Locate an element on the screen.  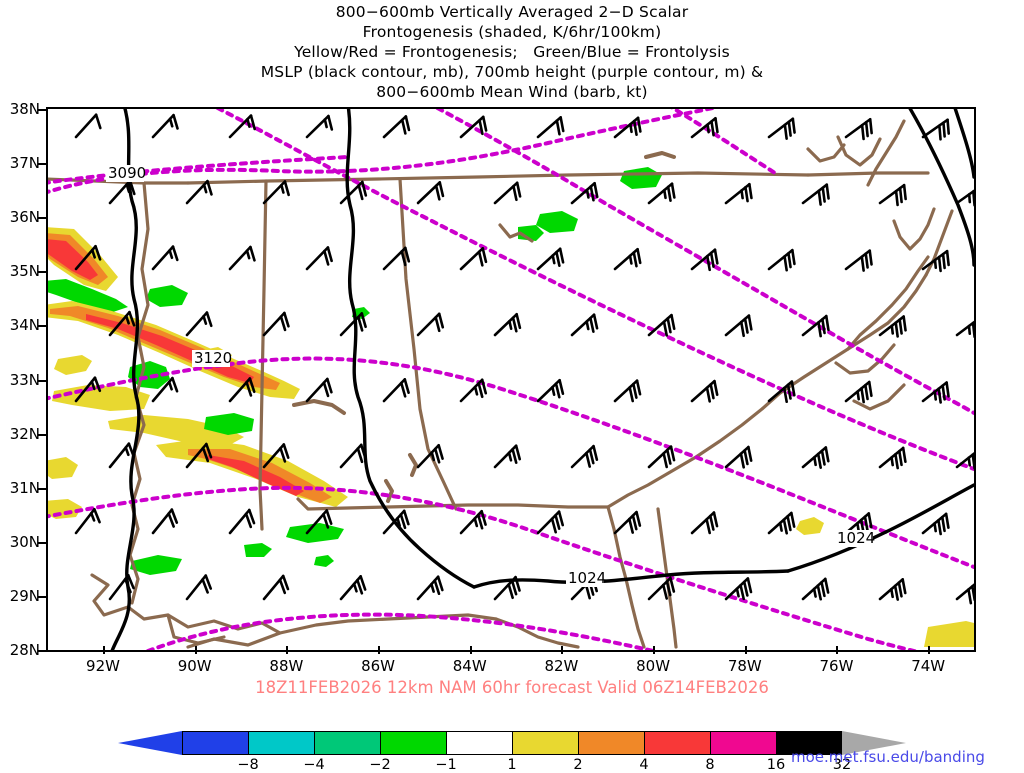
y-axis-tick-35N is located at coordinates (42, 272).